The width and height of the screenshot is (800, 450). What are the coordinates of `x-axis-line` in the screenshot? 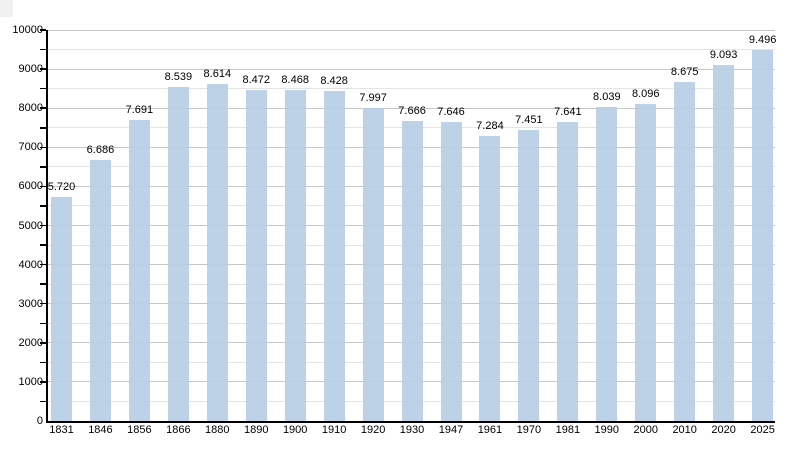 It's located at (410, 422).